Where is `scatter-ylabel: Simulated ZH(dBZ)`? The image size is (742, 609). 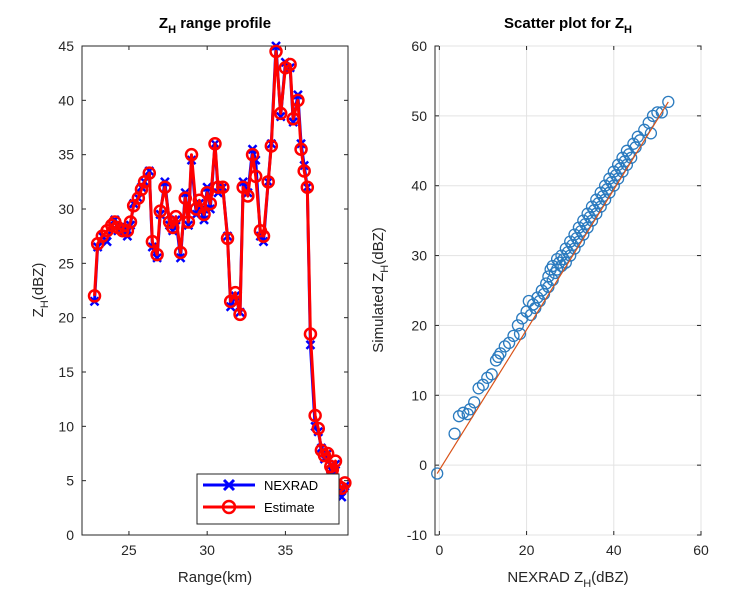 scatter-ylabel: Simulated ZH(dBZ) is located at coordinates (380, 290).